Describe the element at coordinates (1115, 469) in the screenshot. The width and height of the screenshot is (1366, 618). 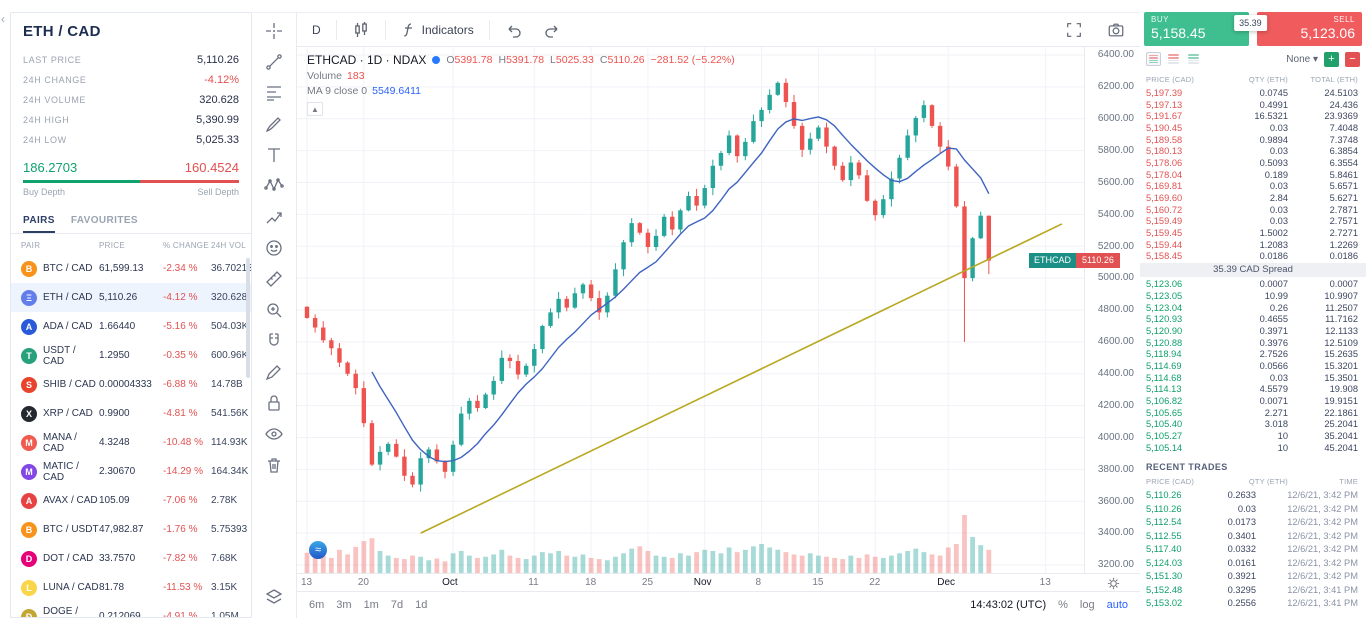
I see `price-tick: 3800.00` at that location.